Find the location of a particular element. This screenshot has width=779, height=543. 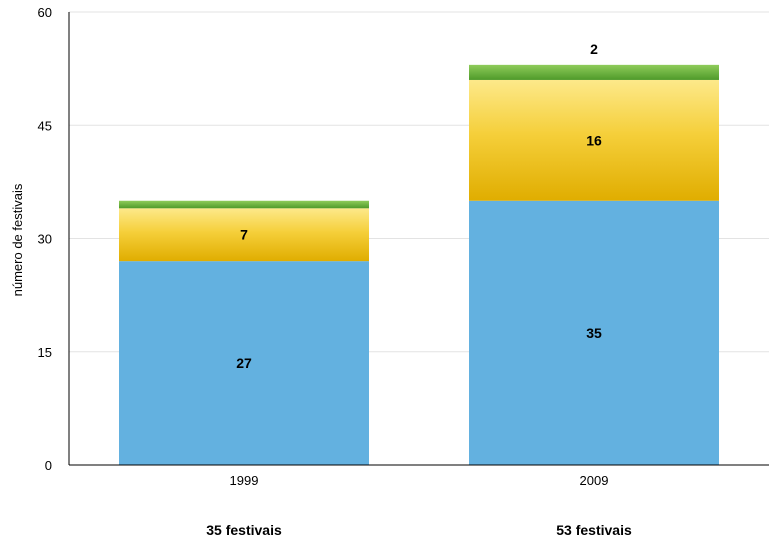

data-label: 35 is located at coordinates (594, 333).